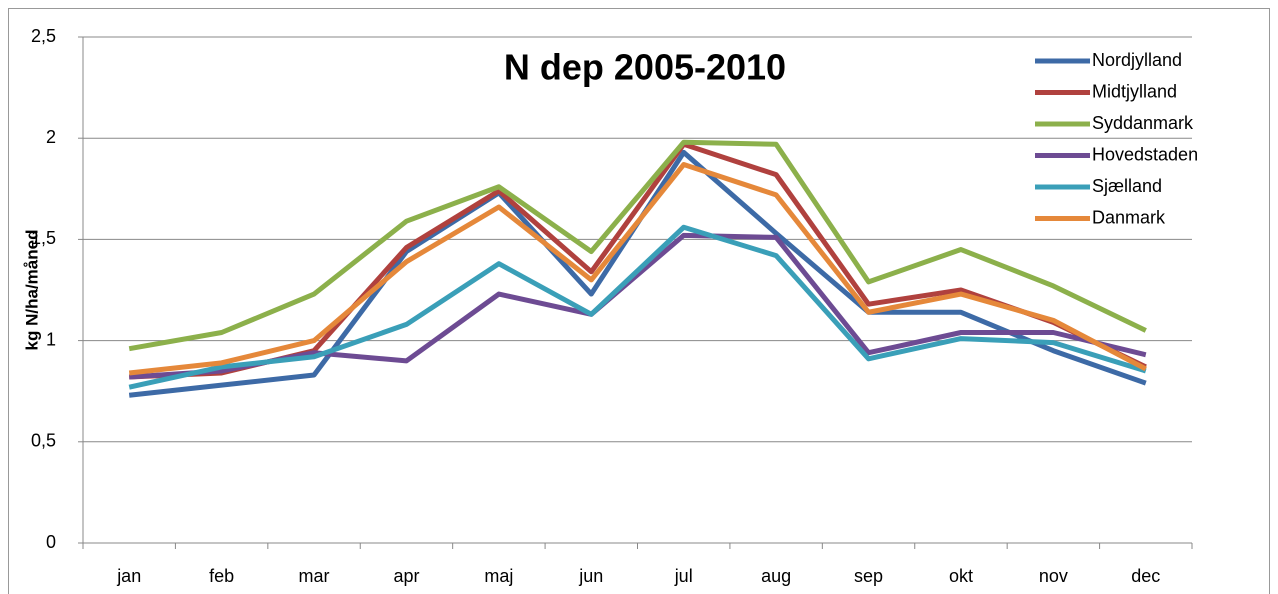 The image size is (1278, 594). What do you see at coordinates (1145, 576) in the screenshot?
I see `x-tick-label: dec` at bounding box center [1145, 576].